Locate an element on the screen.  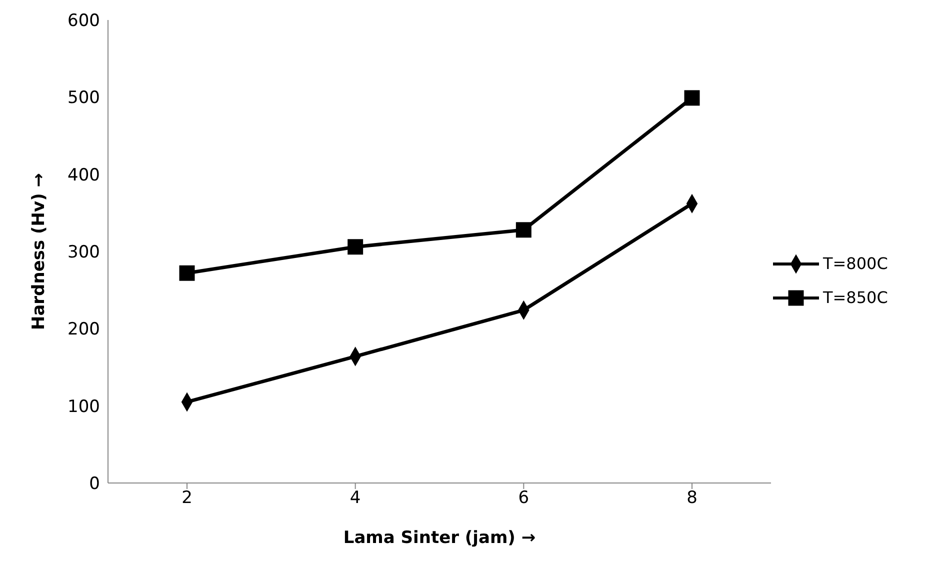
legend-label: T=850C is located at coordinates (855, 297).